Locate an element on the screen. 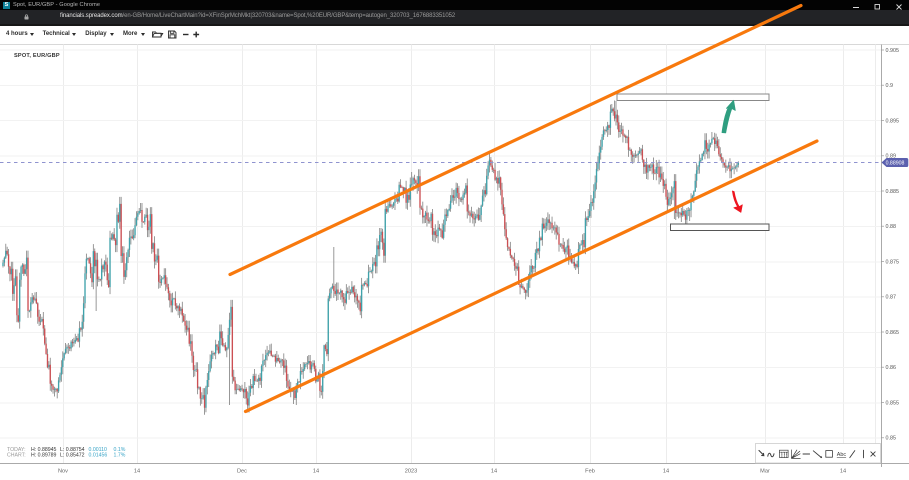 This screenshot has height=480, width=909. svg-text: 0.87 is located at coordinates (891, 298).